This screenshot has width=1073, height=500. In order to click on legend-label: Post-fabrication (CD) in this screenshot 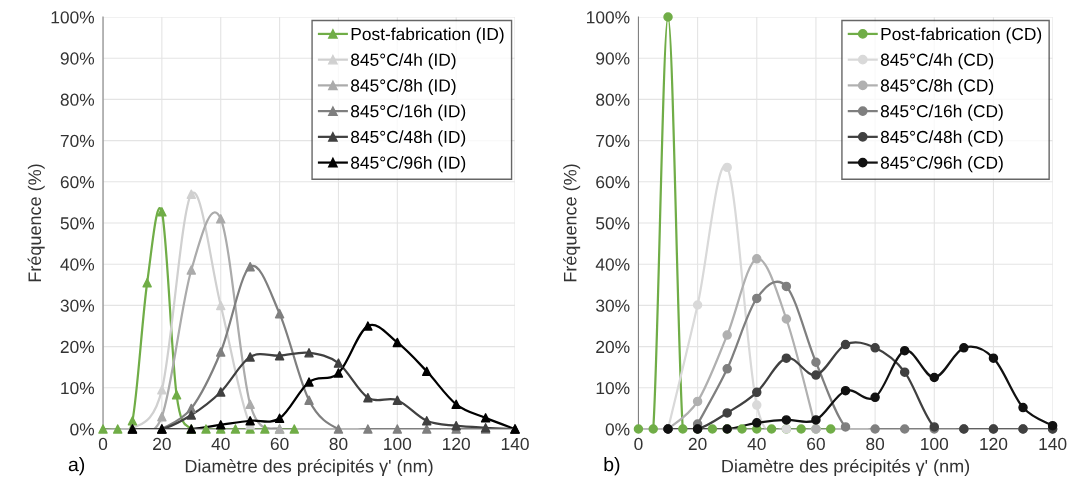, I will do `click(961, 35)`.